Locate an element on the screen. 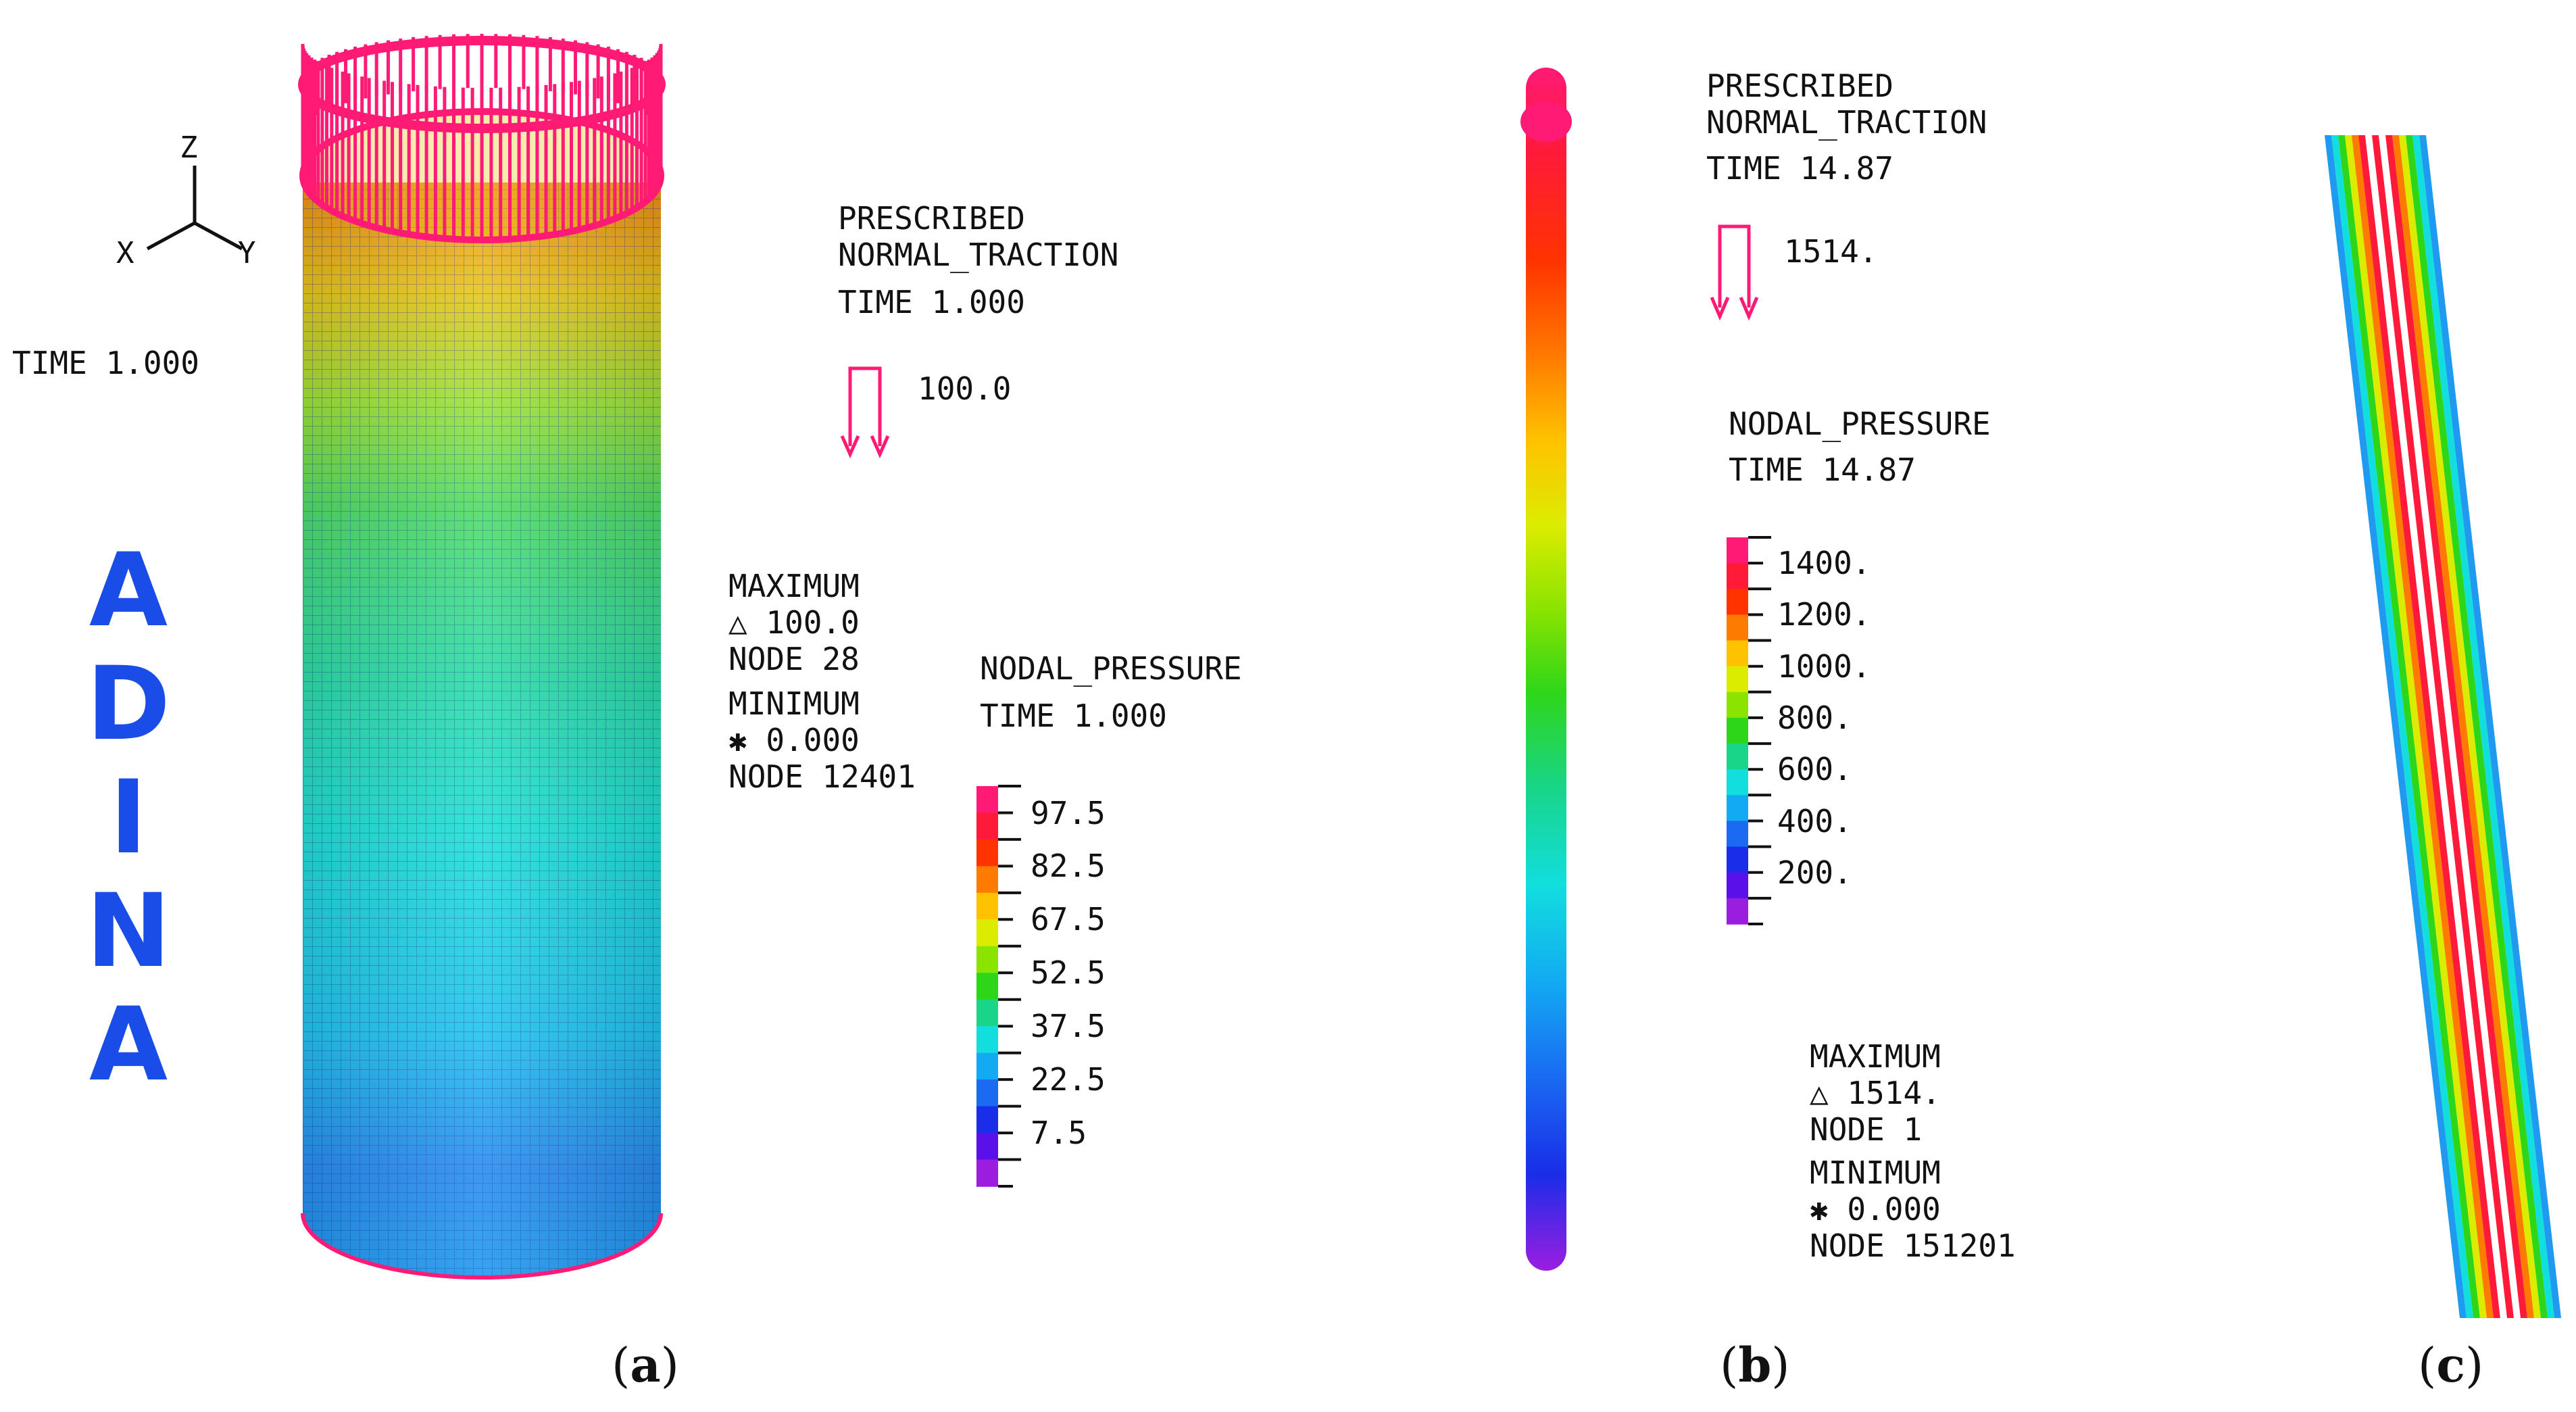  maximum-node-b: NODE 1 is located at coordinates (1867, 1129).